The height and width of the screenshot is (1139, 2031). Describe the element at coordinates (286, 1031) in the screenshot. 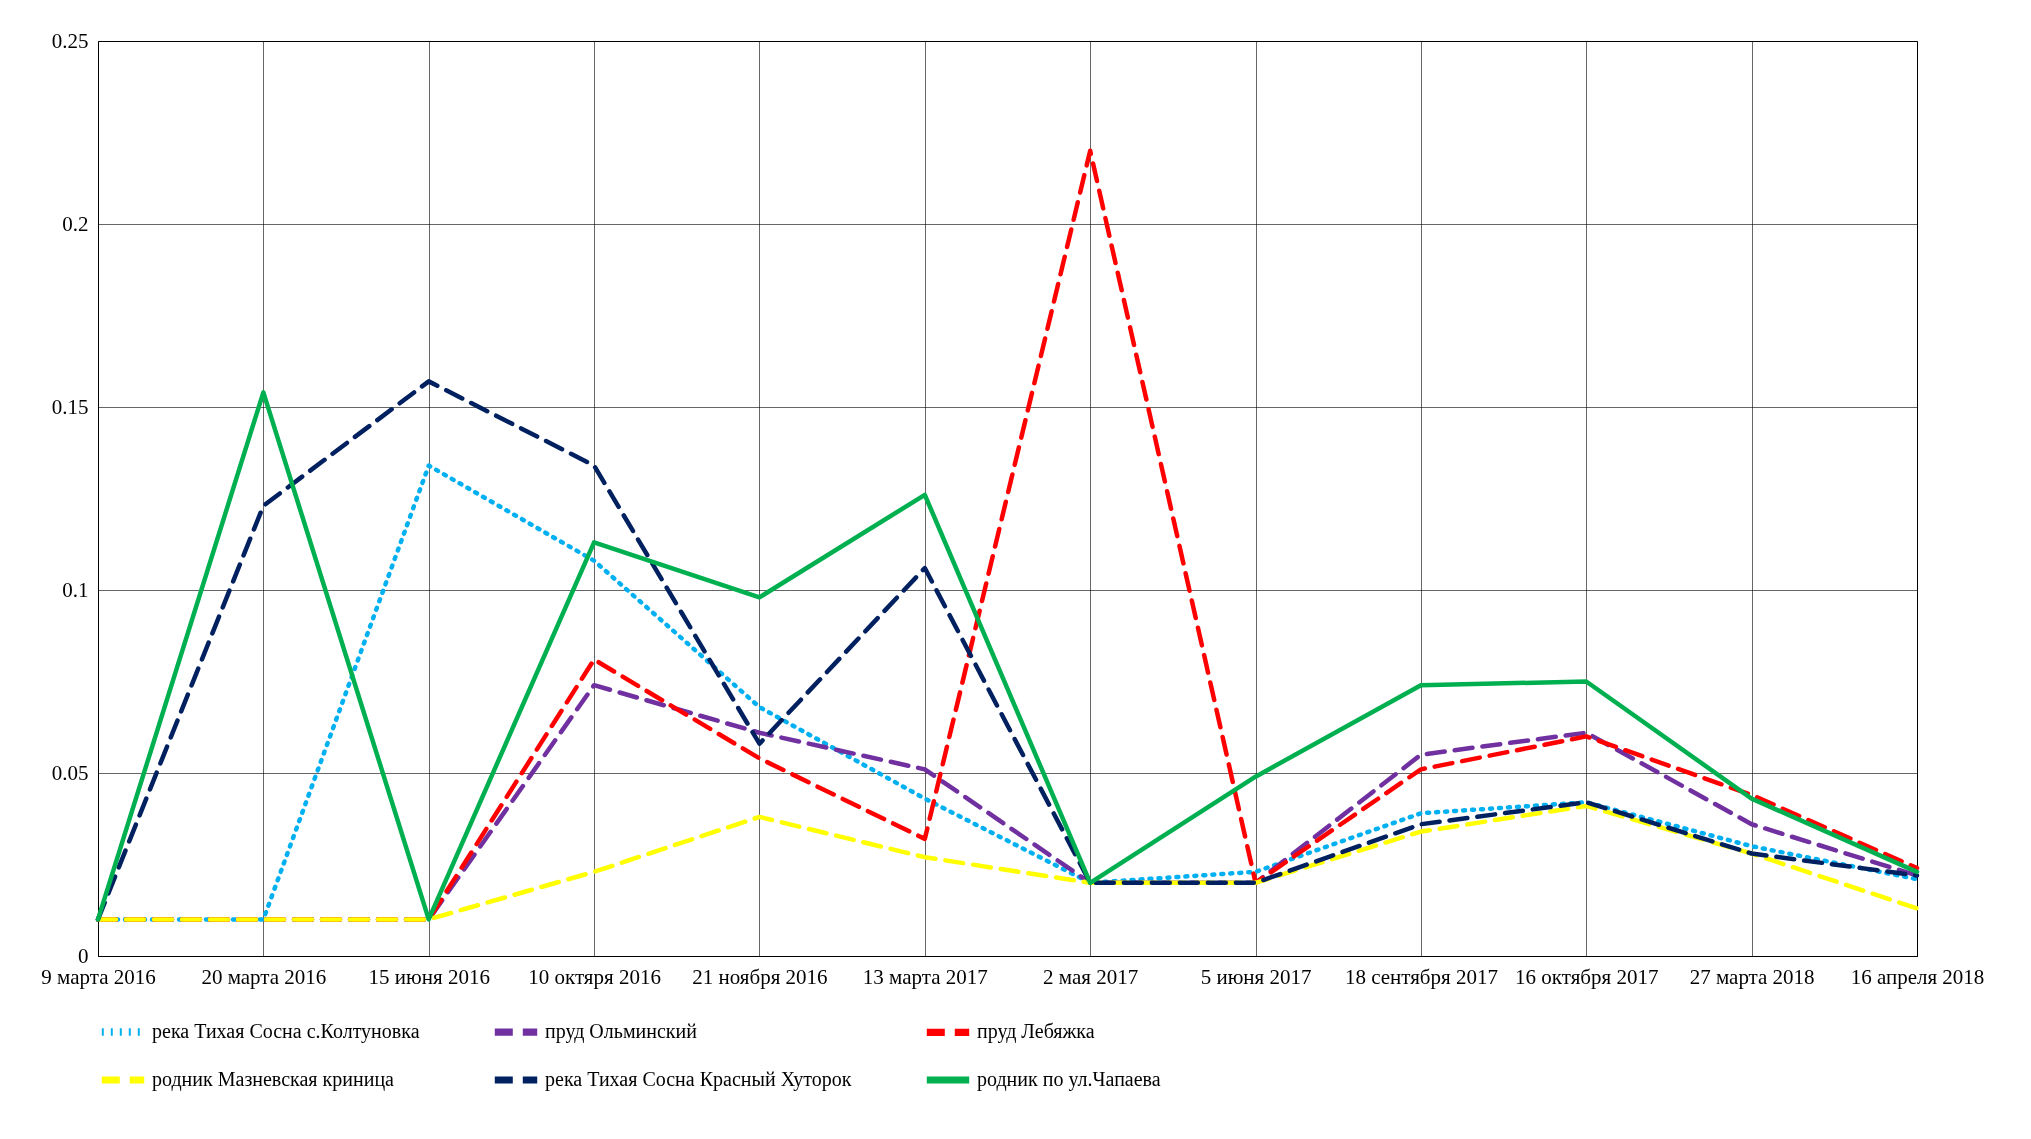

I see `legend-label: река Тихая Сосна с.Колтуновка` at that location.